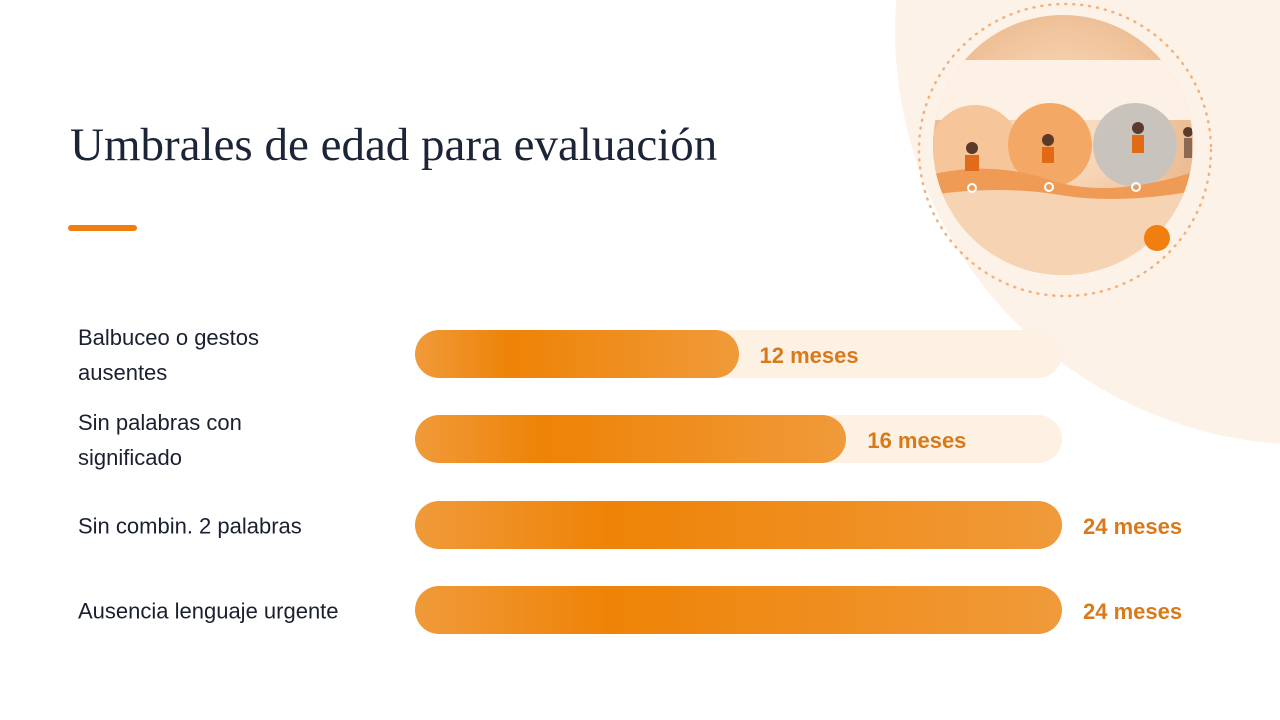 This screenshot has width=1280, height=720. Describe the element at coordinates (1063, 167) in the screenshot. I see `illustration-scene` at that location.